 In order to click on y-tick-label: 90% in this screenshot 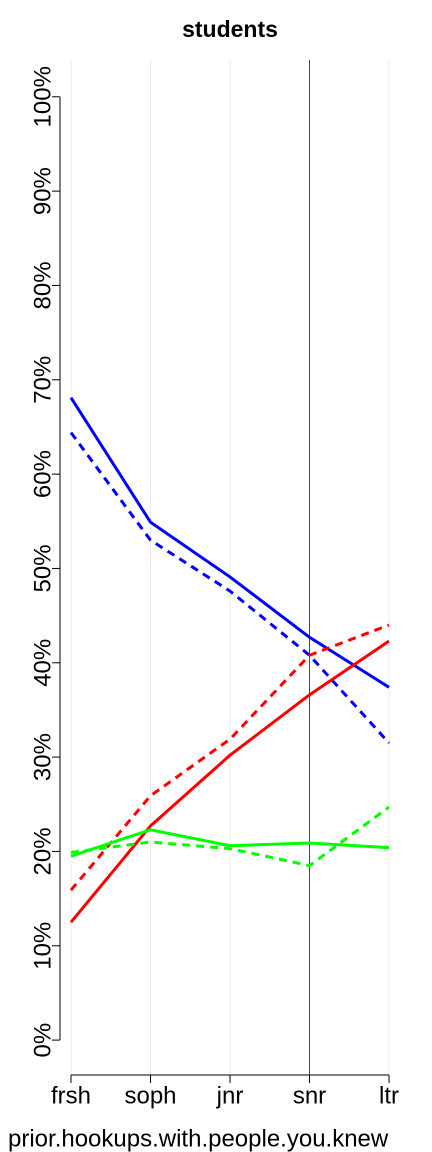, I will do `click(42, 191)`.